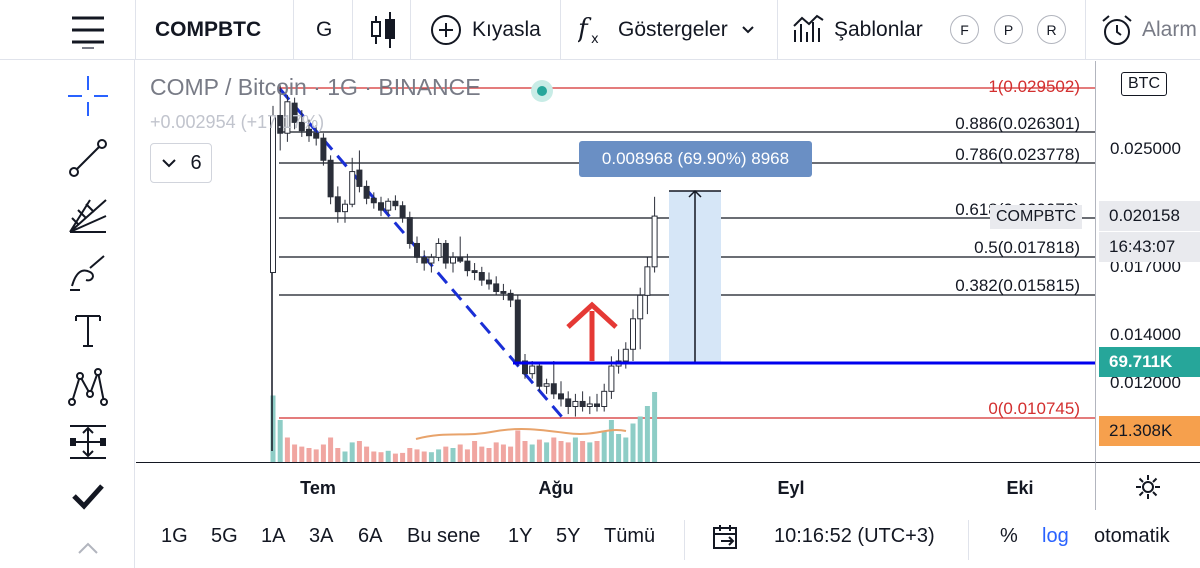 This screenshot has height=568, width=1200. Describe the element at coordinates (1020, 488) in the screenshot. I see `time-label: Eki` at that location.